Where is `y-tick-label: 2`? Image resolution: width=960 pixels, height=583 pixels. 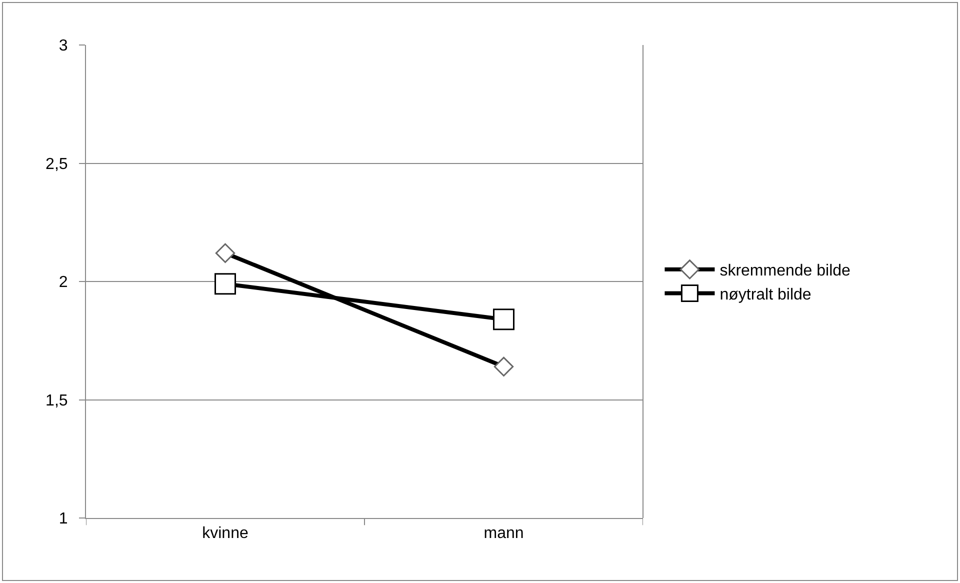 y-tick-label: 2 is located at coordinates (63, 283).